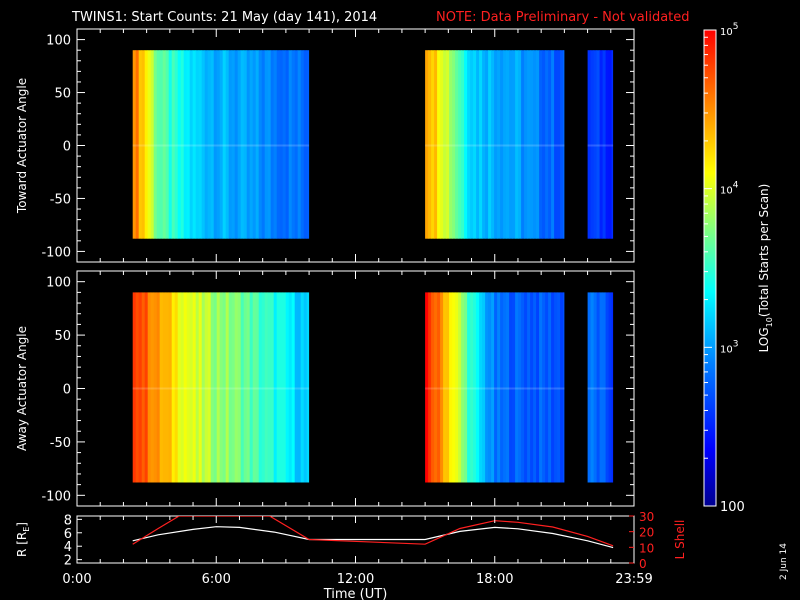 This screenshot has height=600, width=800. Describe the element at coordinates (68, 547) in the screenshot. I see `y-left-tick-label: 4` at that location.